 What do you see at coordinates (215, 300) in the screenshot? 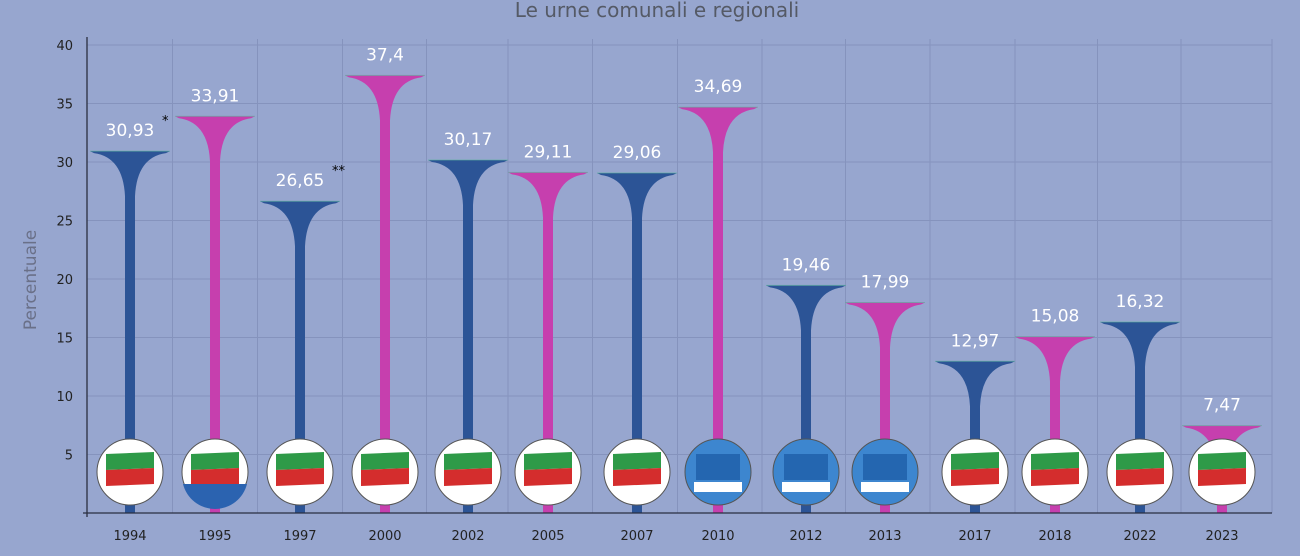
I see `bar-1995: 33,91` at bounding box center [215, 300].